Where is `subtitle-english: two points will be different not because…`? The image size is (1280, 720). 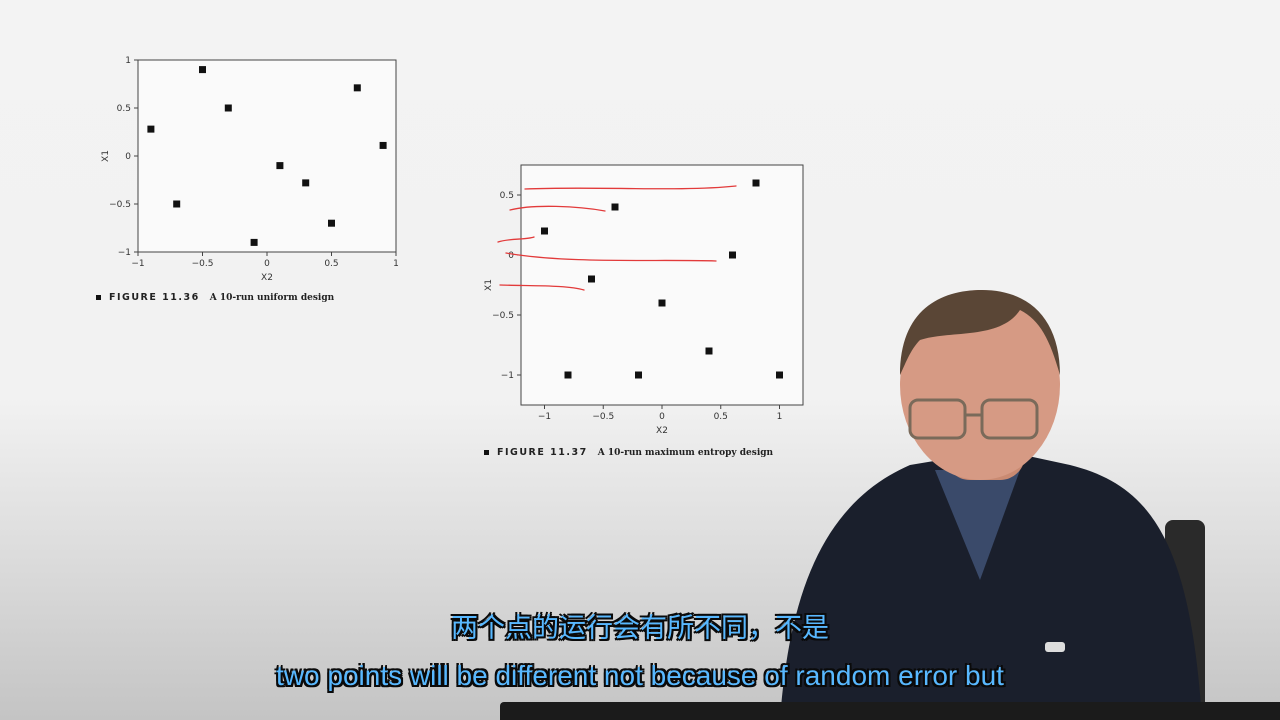 subtitle-english: two points will be different not because… is located at coordinates (640, 675).